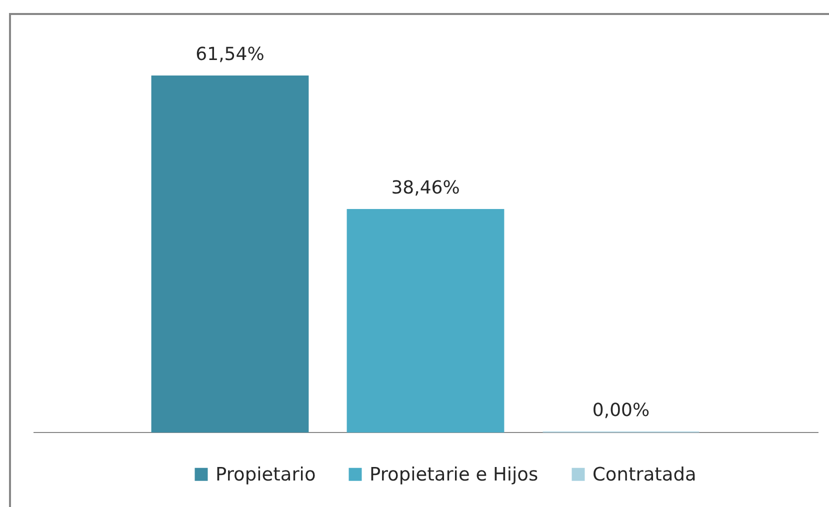 This screenshot has height=507, width=829. What do you see at coordinates (644, 475) in the screenshot?
I see `legend-label: Contratada` at bounding box center [644, 475].